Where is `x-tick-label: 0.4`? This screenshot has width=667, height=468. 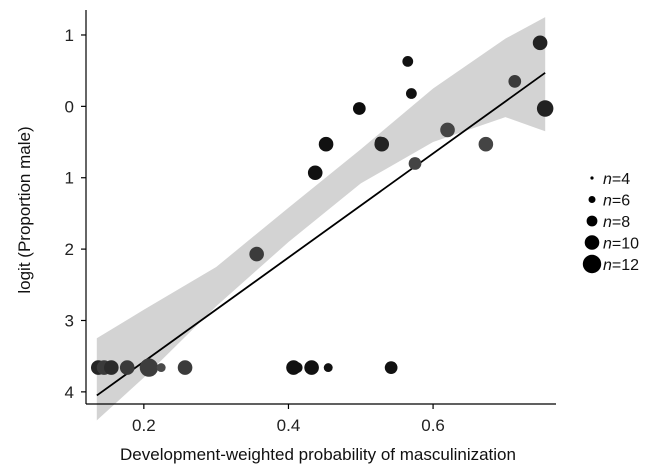 x-tick-label: 0.4 is located at coordinates (289, 425).